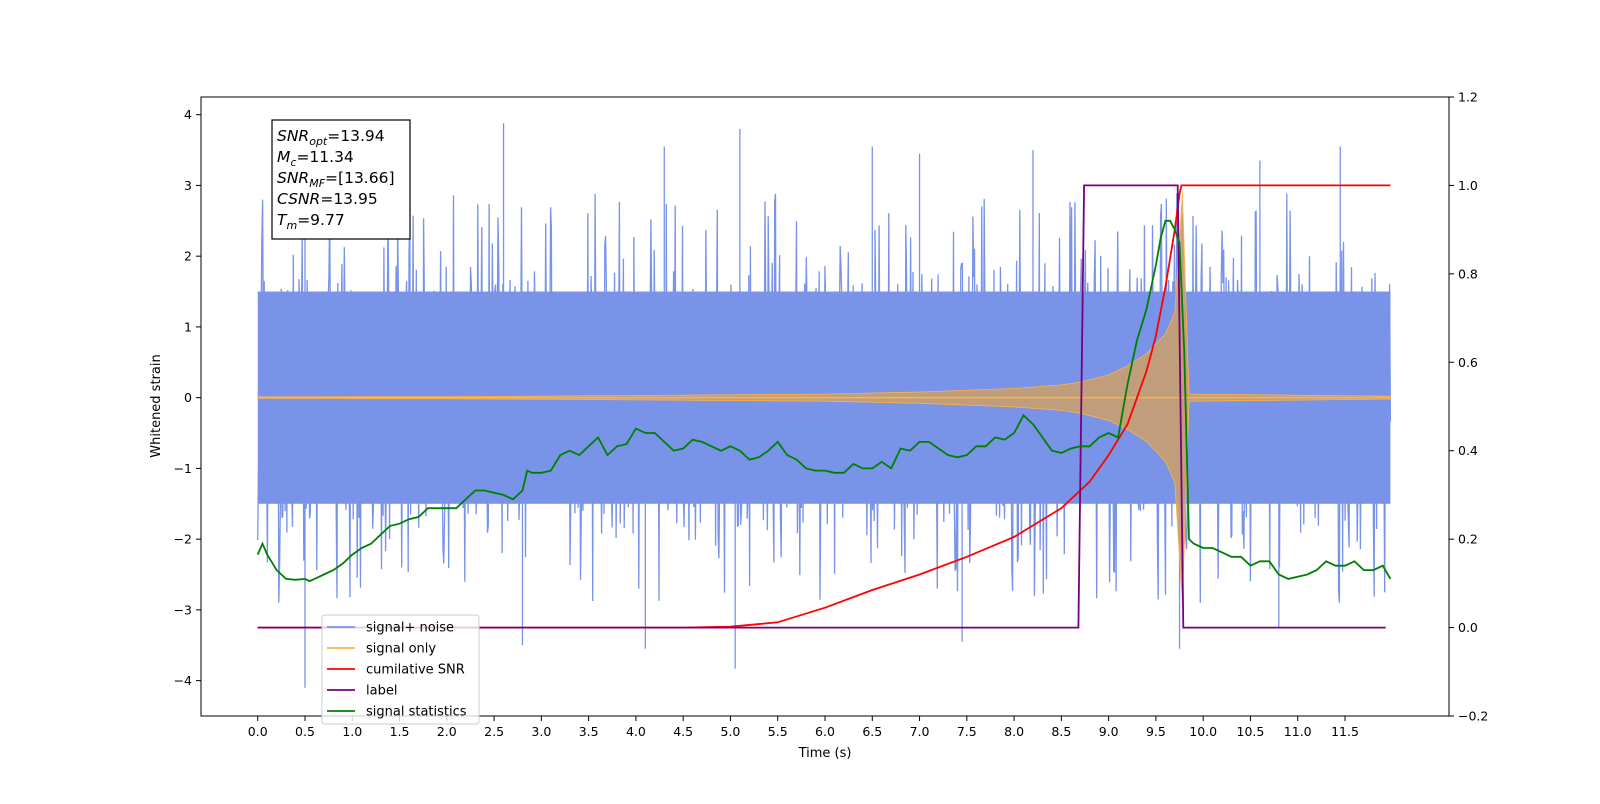 This screenshot has height=804, width=1600. Describe the element at coordinates (1468, 539) in the screenshot. I see `y2-tick-label: 0.2` at that location.